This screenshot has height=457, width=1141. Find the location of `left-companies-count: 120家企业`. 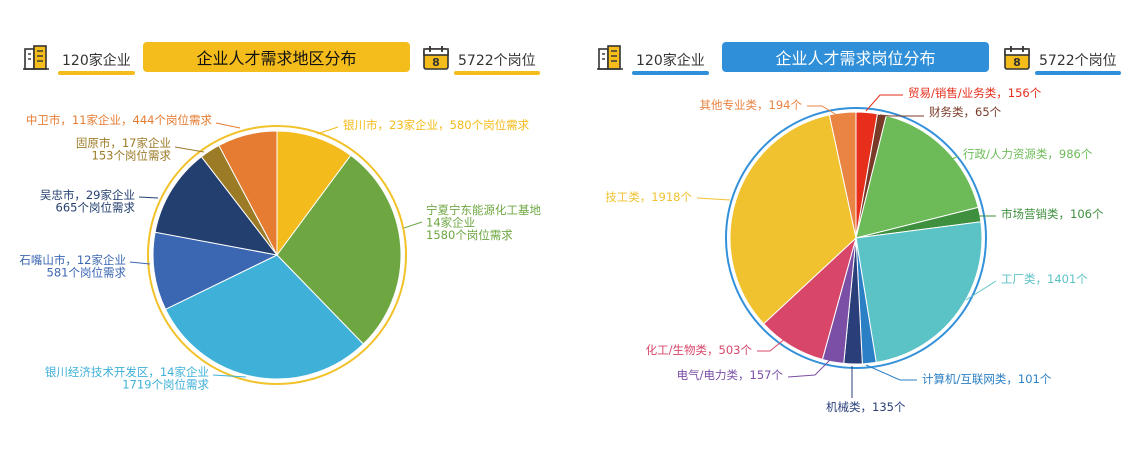

left-companies-count: 120家企业 is located at coordinates (96, 62).